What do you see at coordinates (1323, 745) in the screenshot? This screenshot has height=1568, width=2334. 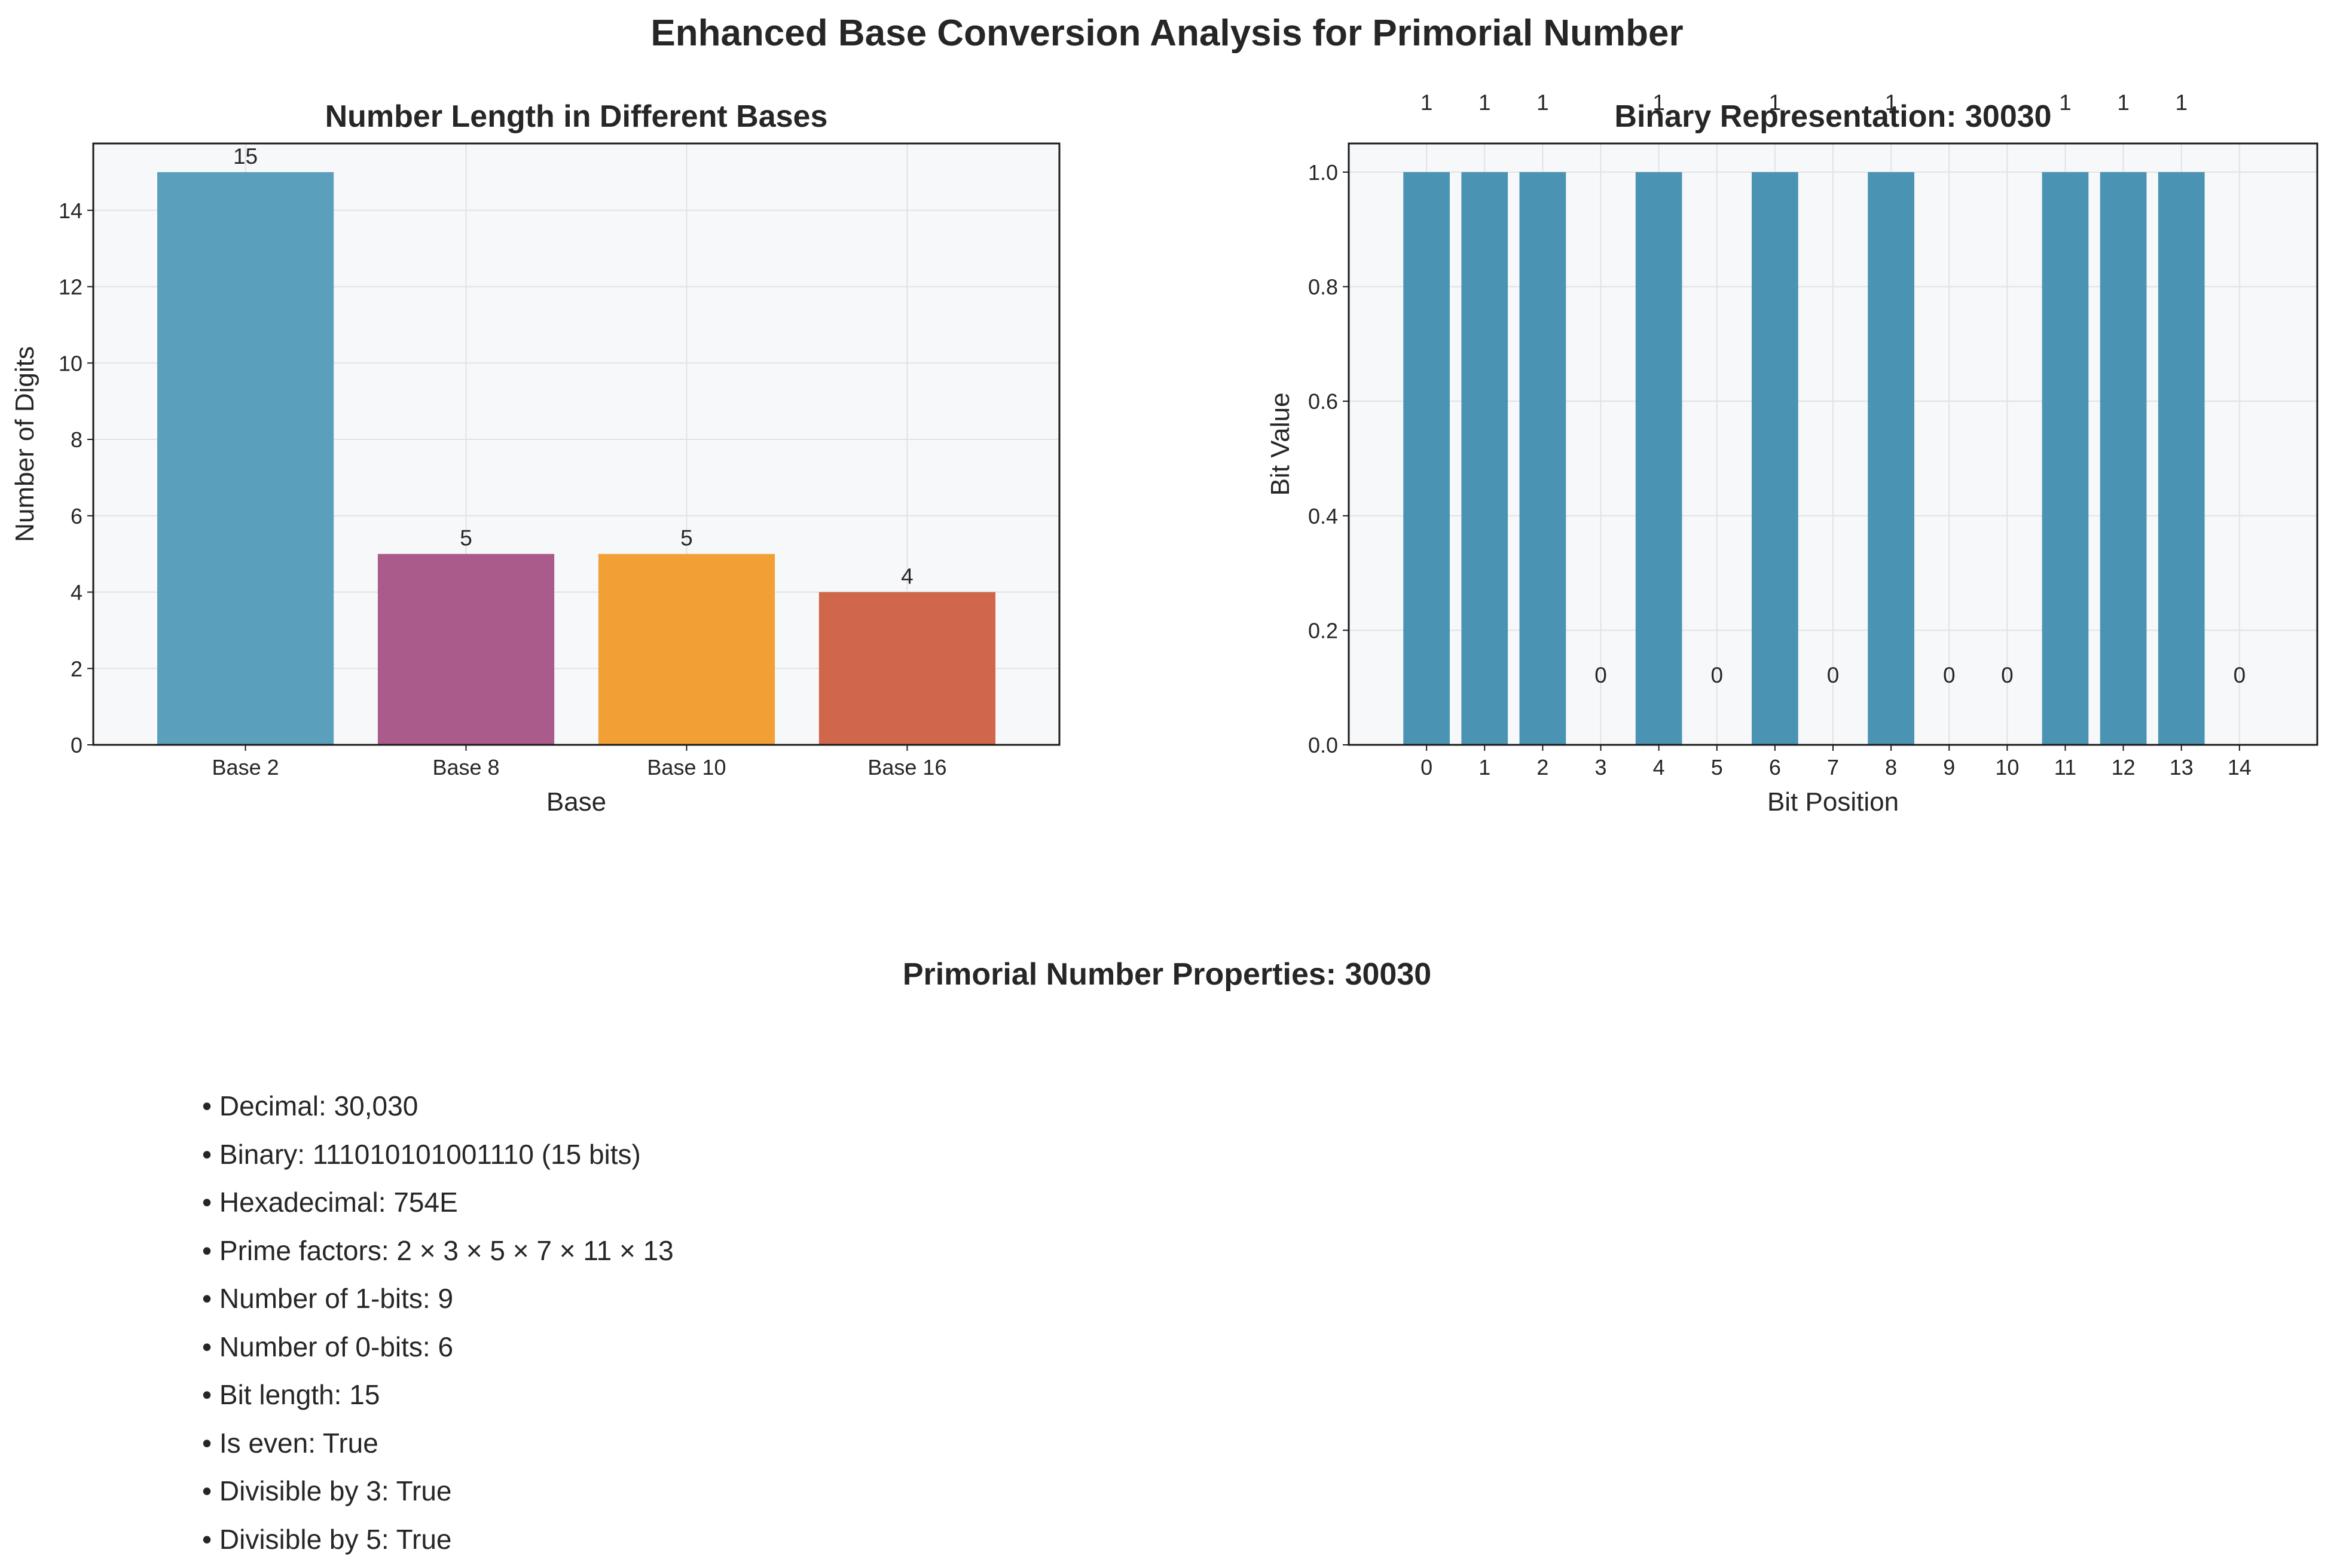 I see `y-tick-label: 0.0` at bounding box center [1323, 745].